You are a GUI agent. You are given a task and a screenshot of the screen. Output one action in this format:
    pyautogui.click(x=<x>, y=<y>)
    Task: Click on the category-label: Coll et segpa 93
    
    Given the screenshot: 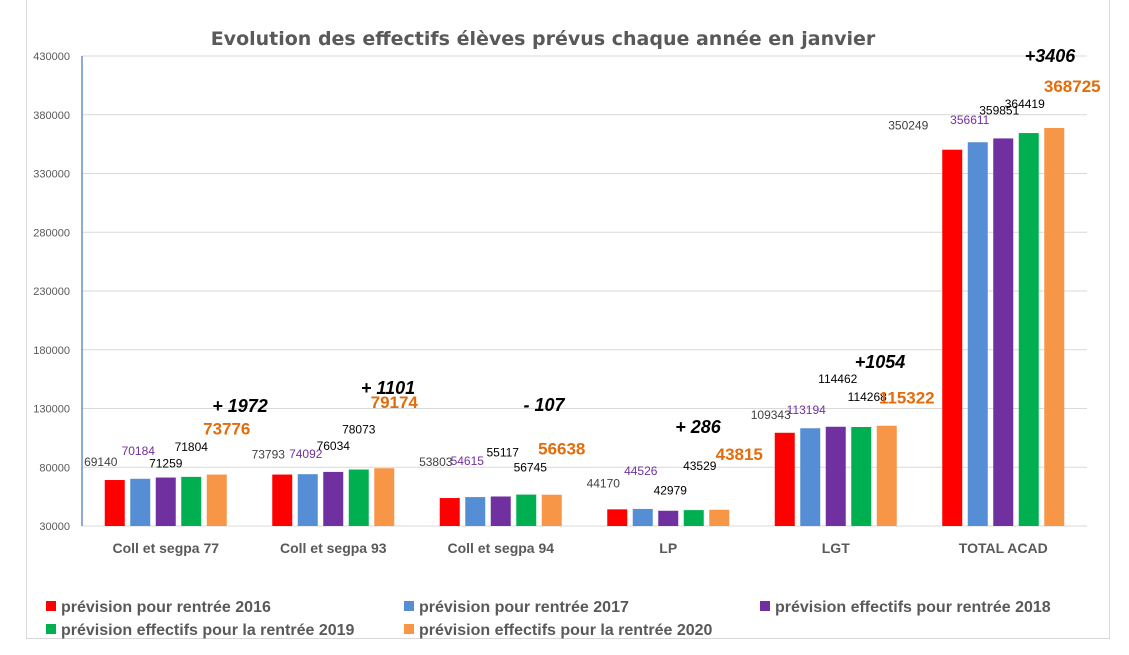 What is the action you would take?
    pyautogui.click(x=333, y=548)
    